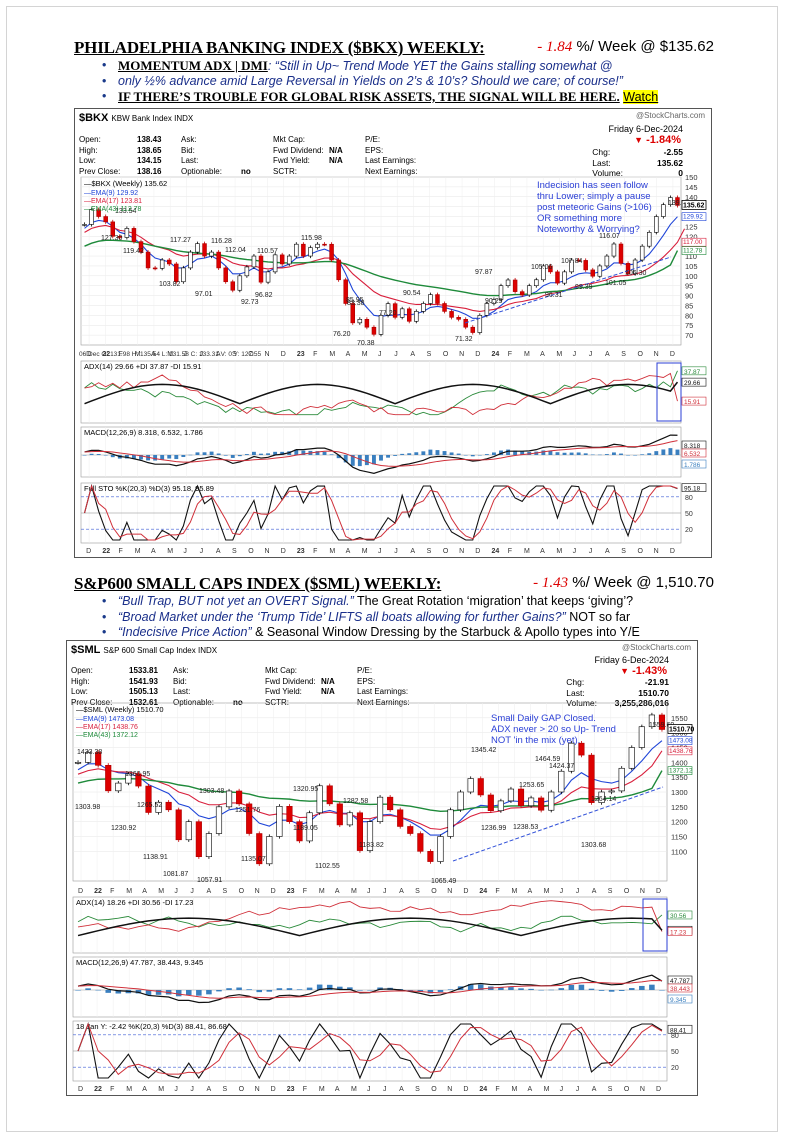 Image resolution: width=786 pixels, height=1138 pixels. I want to click on sml-data-label: 1433.38, so click(89, 752).